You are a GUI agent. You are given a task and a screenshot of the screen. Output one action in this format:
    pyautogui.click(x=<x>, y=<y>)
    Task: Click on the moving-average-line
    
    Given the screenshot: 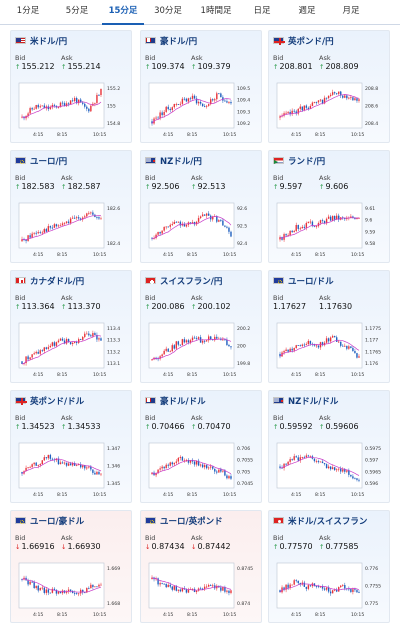 What is the action you would take?
    pyautogui.click(x=61, y=350)
    